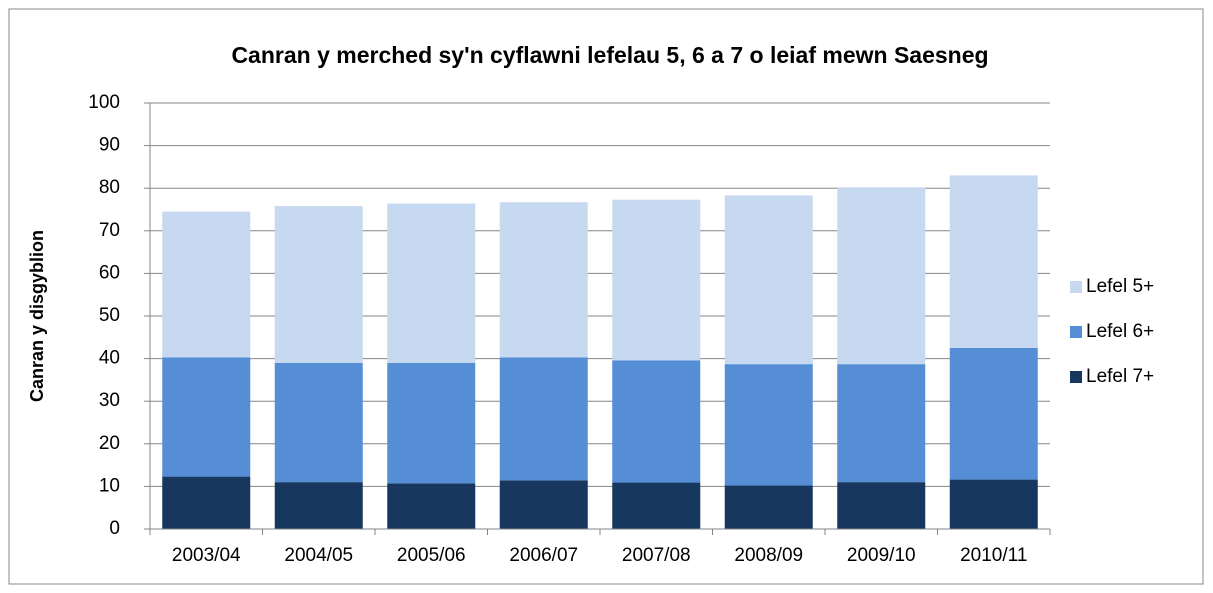  Describe the element at coordinates (206, 555) in the screenshot. I see `x-tick-label: 2003/04` at that location.